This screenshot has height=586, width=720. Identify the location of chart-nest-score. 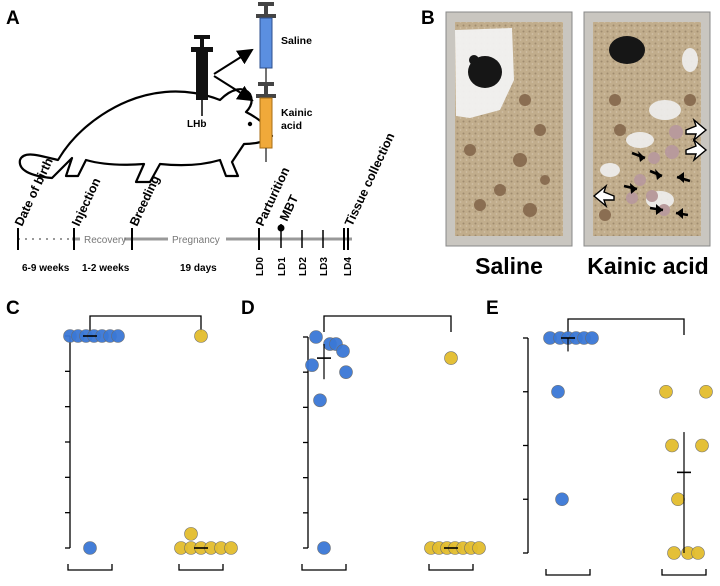
(618, 447).